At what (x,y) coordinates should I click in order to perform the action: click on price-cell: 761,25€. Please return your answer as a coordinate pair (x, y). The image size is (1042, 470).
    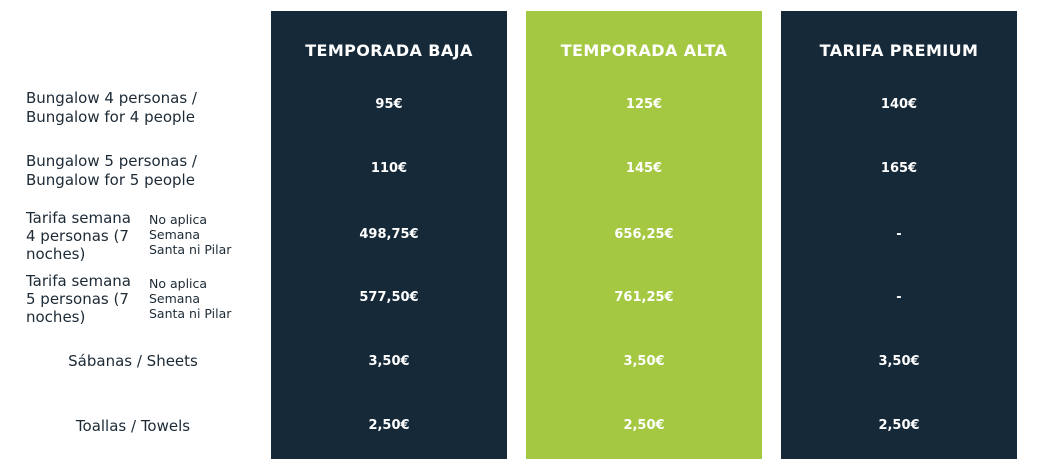
    Looking at the image, I should click on (644, 297).